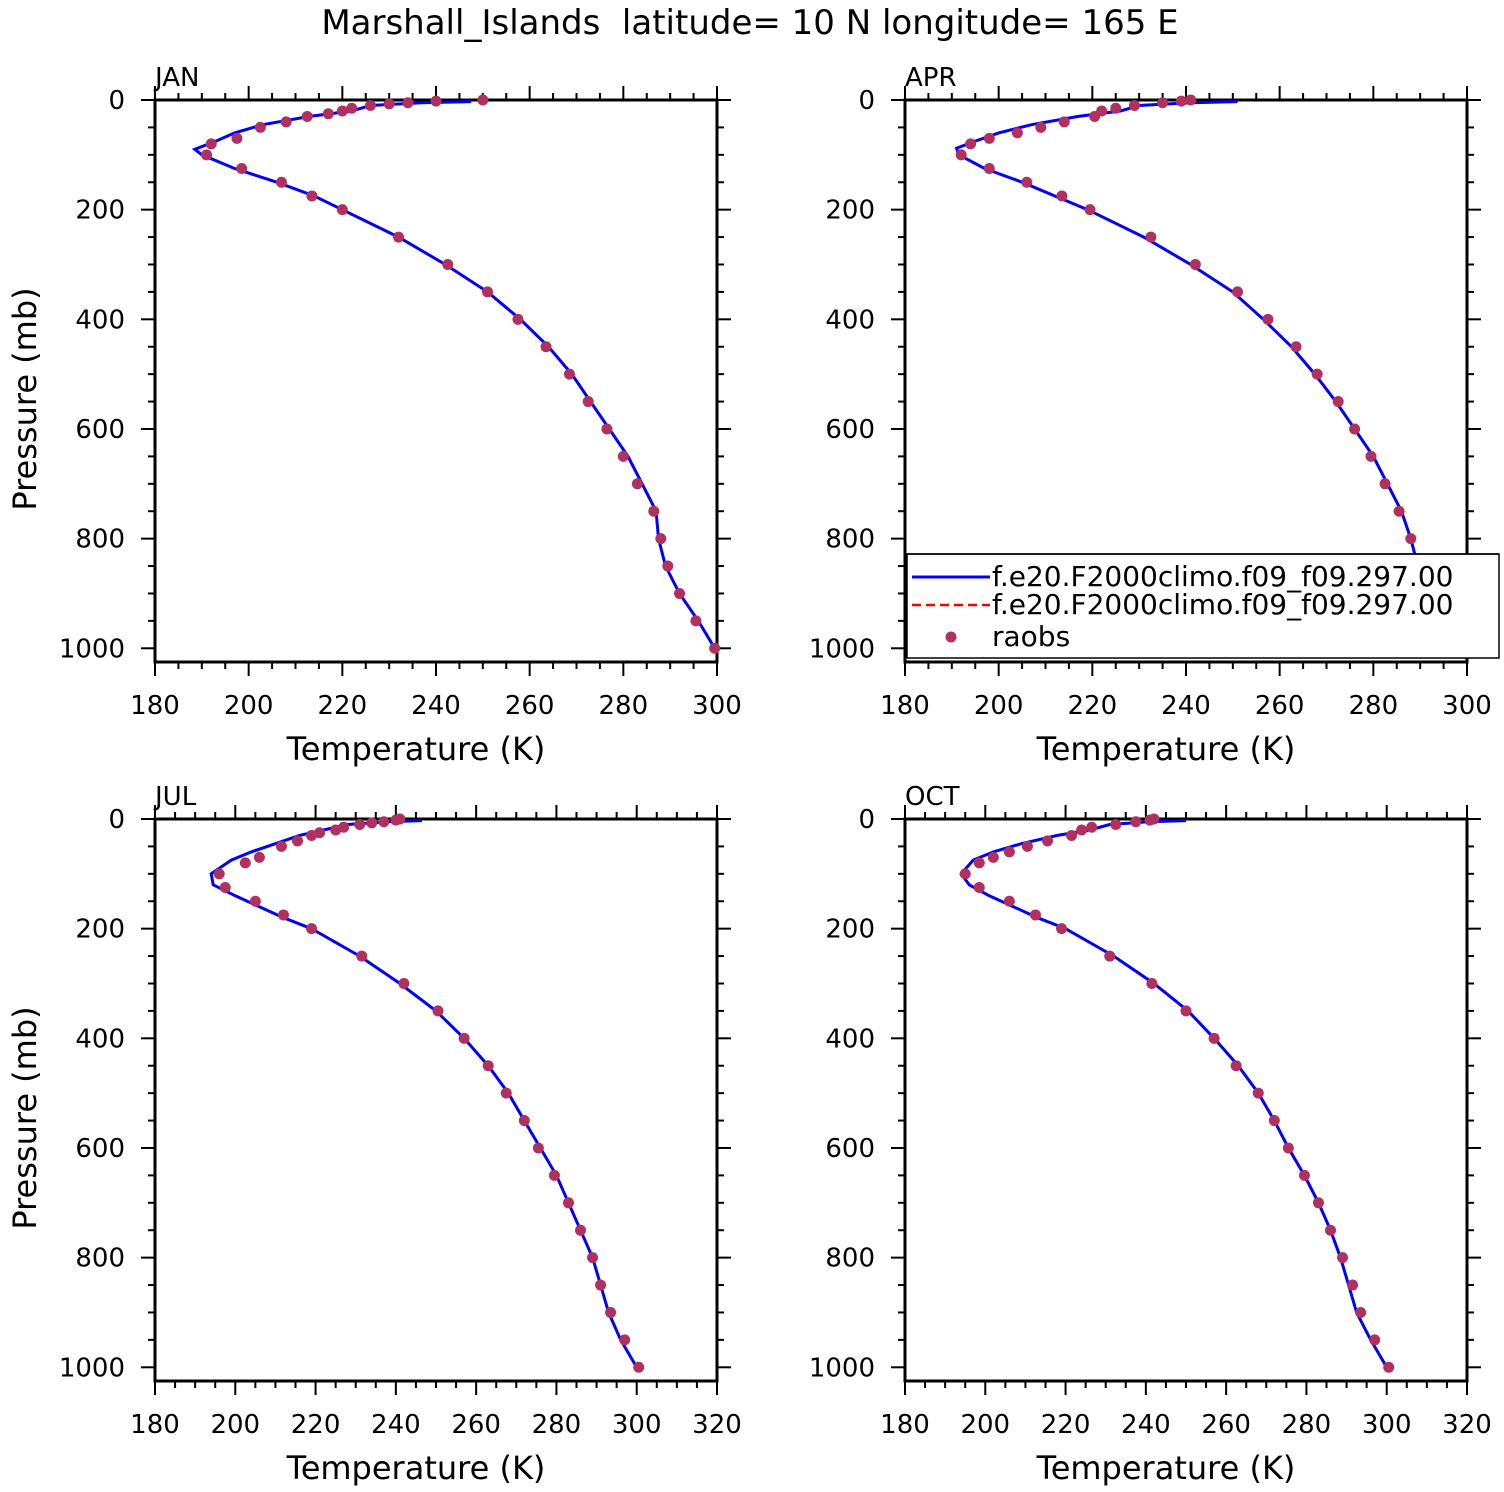 The height and width of the screenshot is (1492, 1504). Describe the element at coordinates (176, 78) in the screenshot. I see `panel-label: JAN` at that location.